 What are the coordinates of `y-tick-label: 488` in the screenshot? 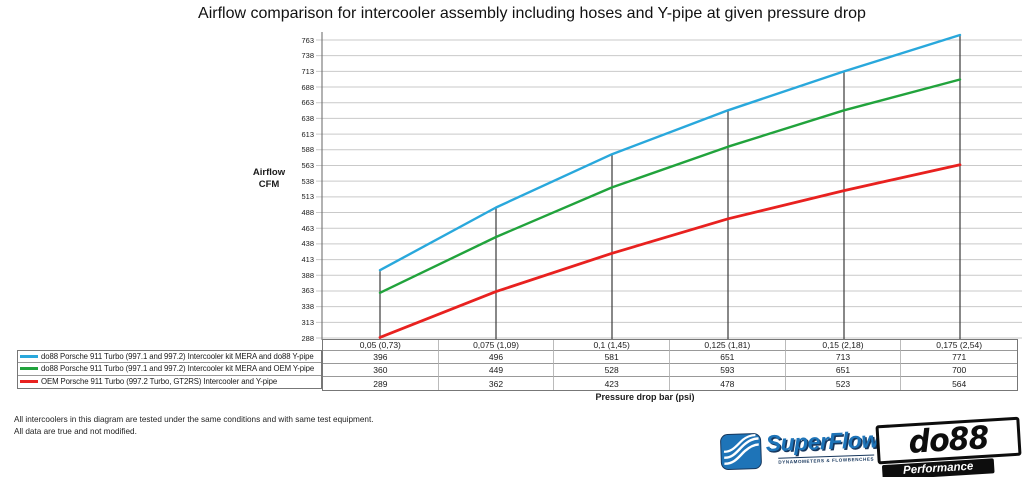 It's located at (307, 213).